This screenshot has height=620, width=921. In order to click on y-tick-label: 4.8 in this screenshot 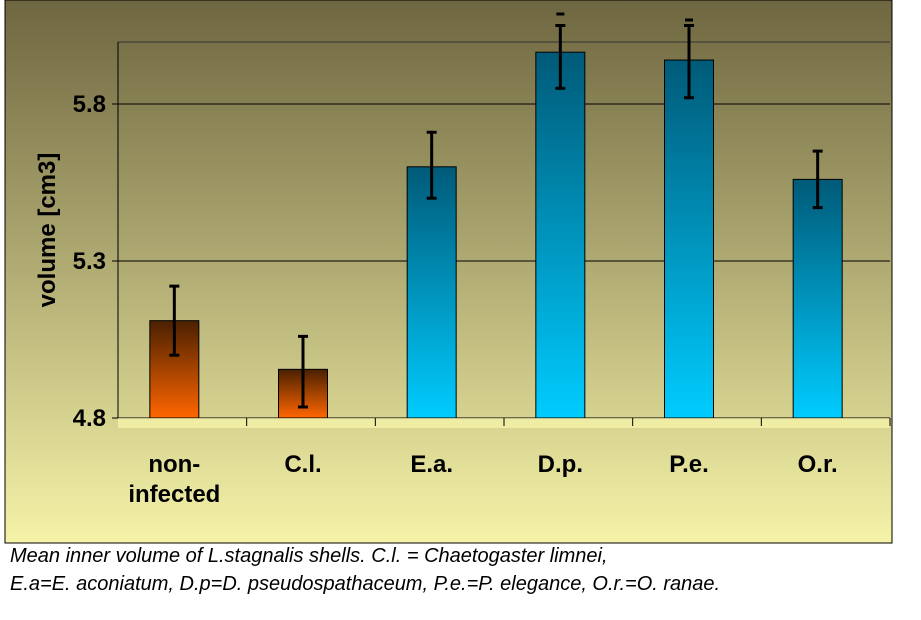, I will do `click(89, 418)`.